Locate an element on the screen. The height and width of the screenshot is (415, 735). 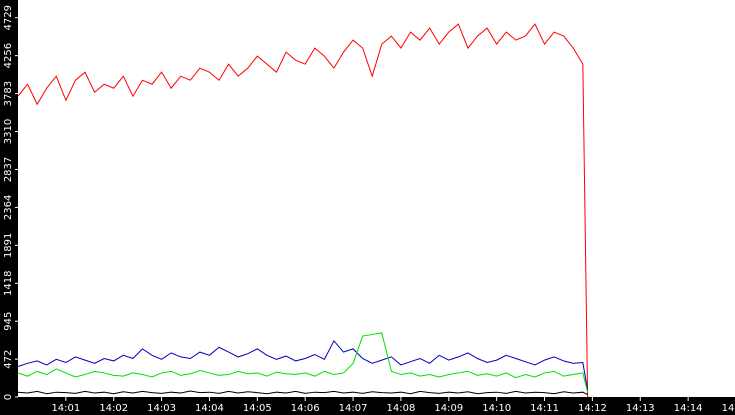
y-tick-label: 1891 is located at coordinates (8, 245).